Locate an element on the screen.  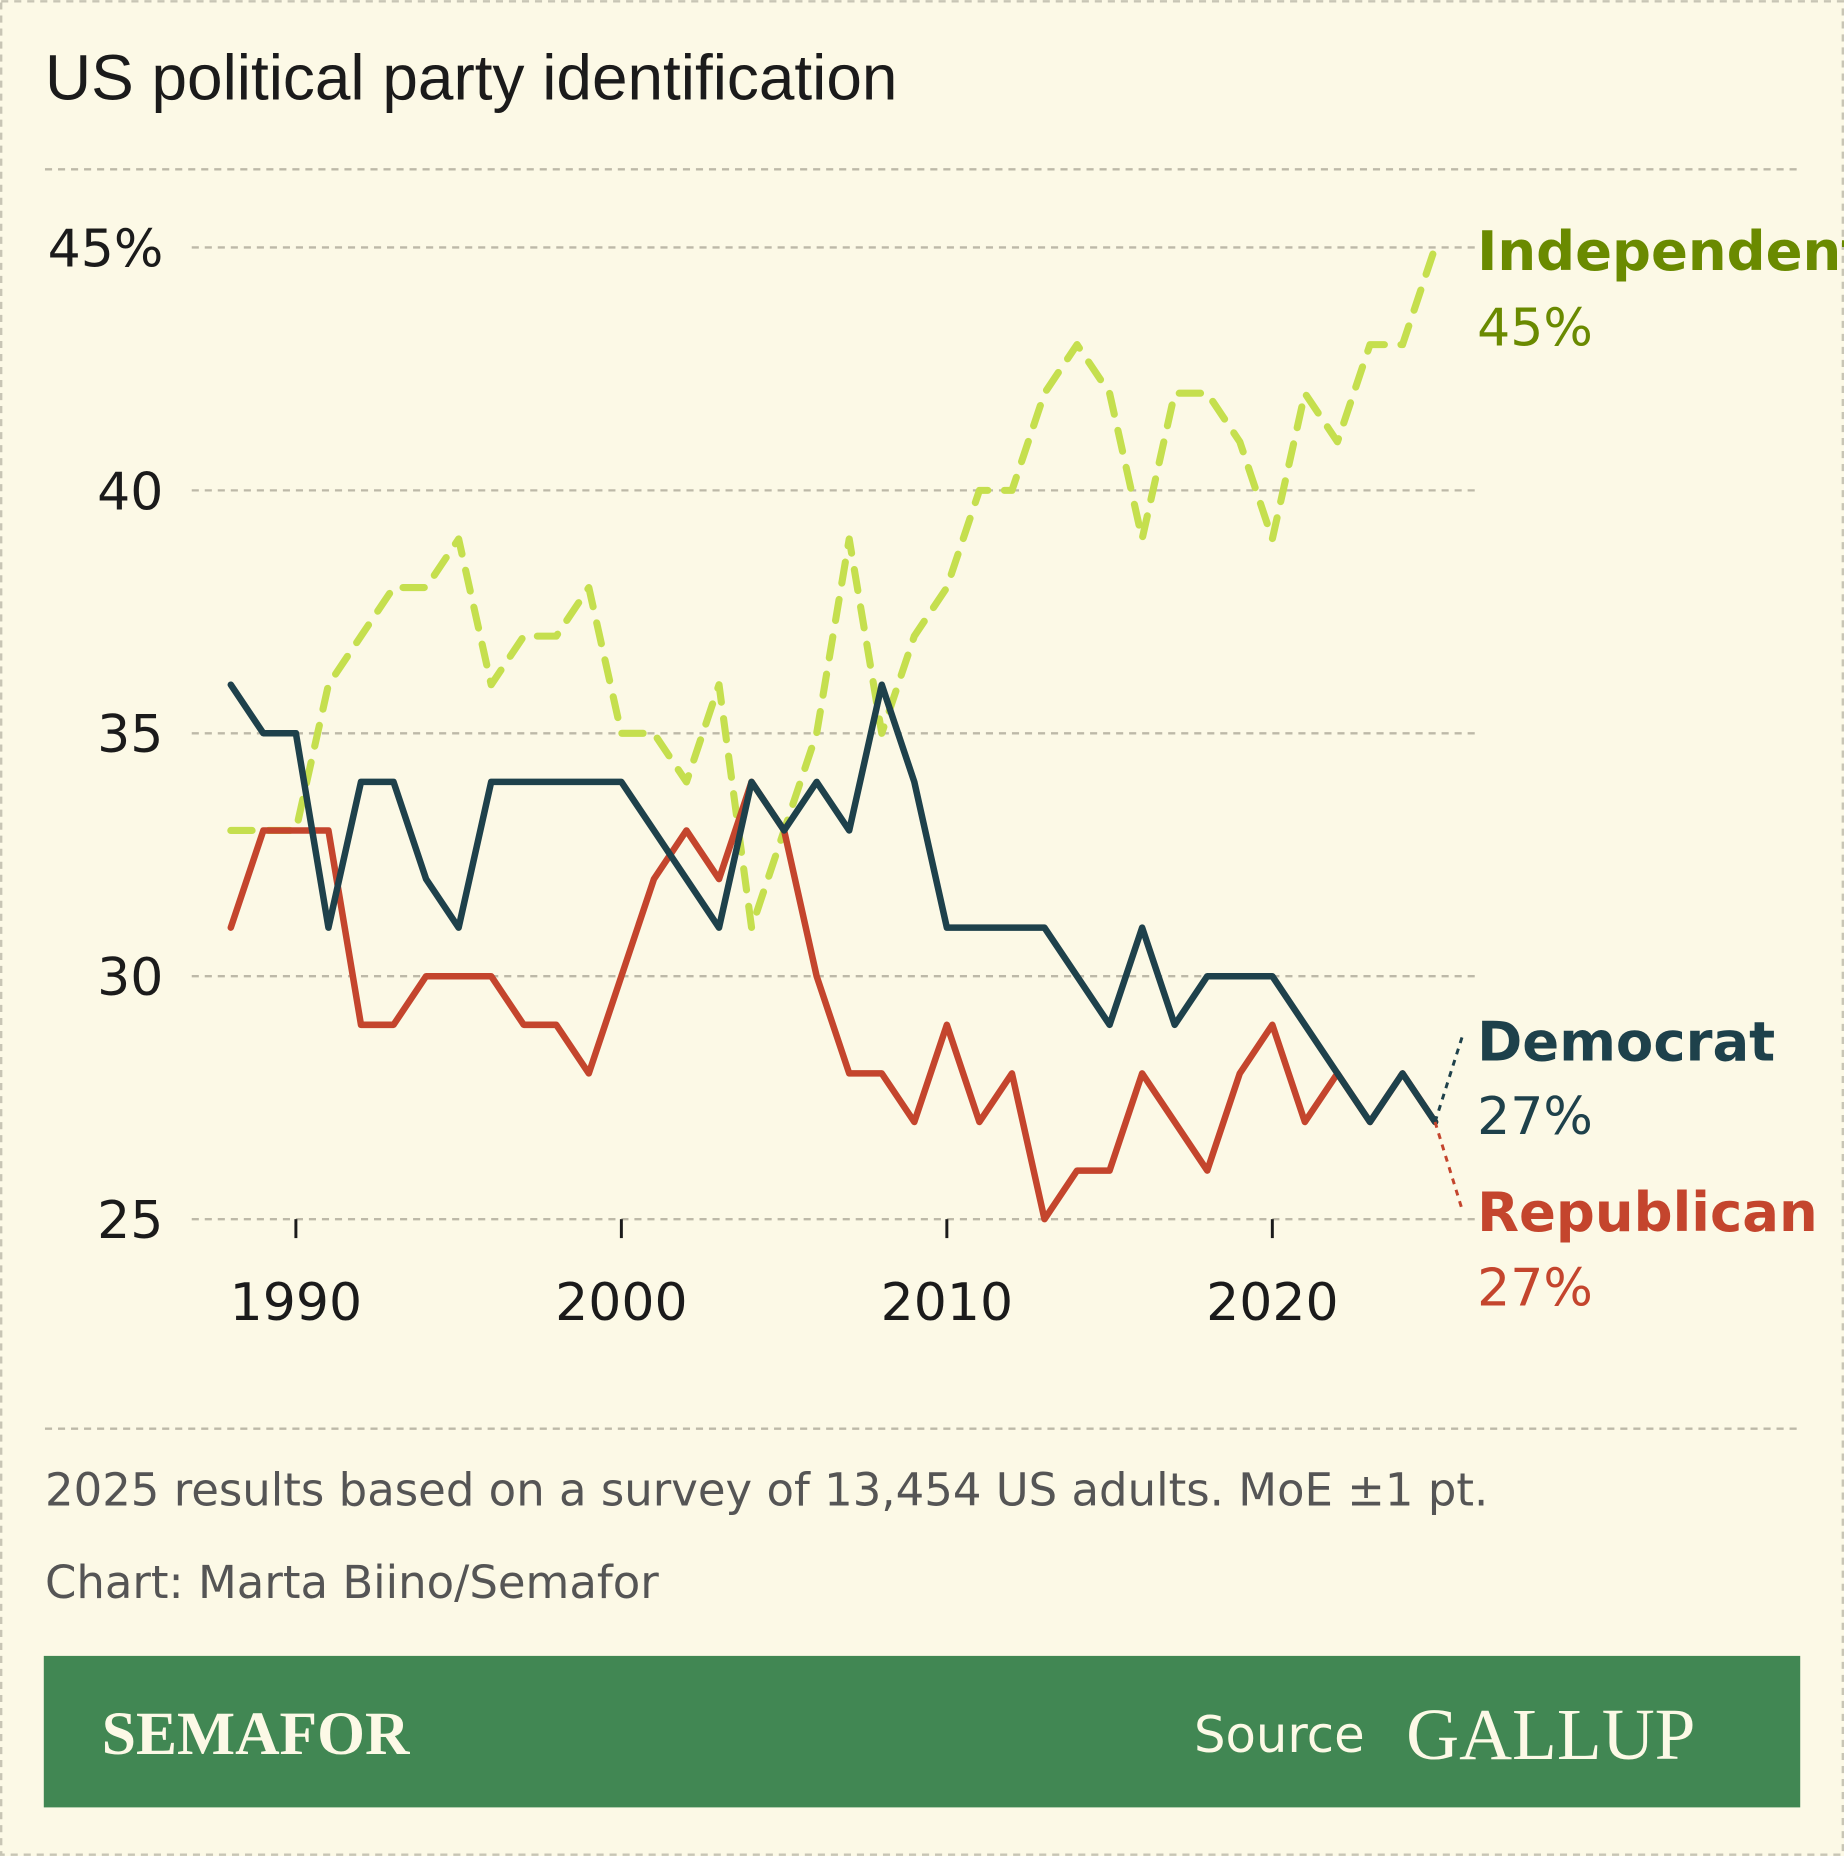
credit: Chart: Marta Biino/Semafor is located at coordinates (352, 1582).